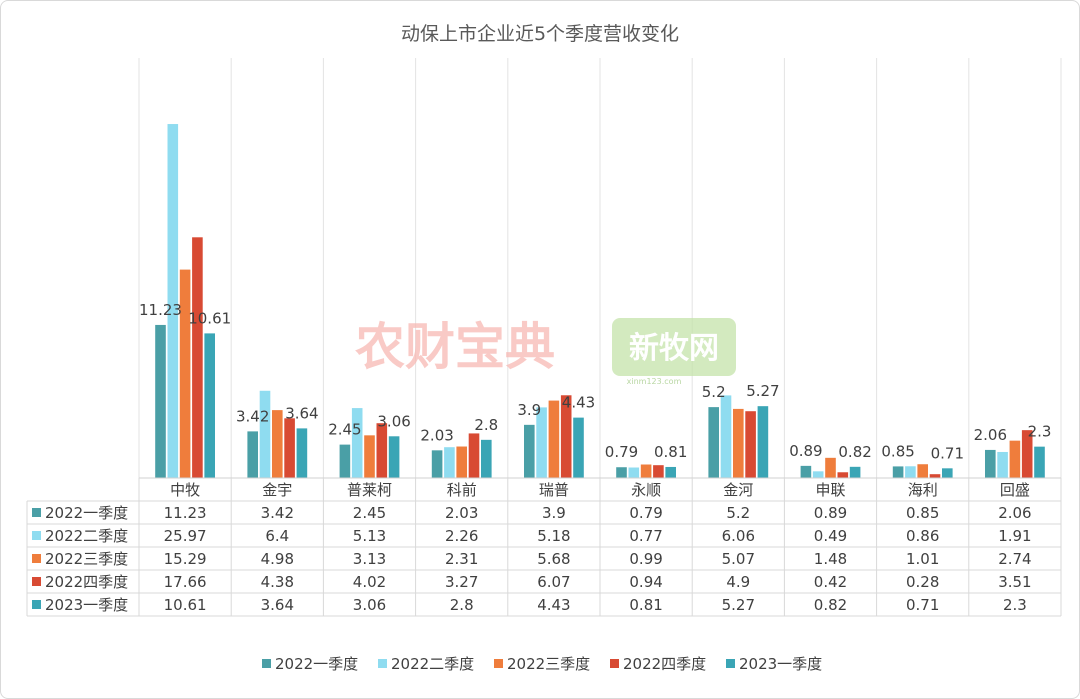  What do you see at coordinates (1040, 432) in the screenshot?
I see `data-label: 2.3` at bounding box center [1040, 432].